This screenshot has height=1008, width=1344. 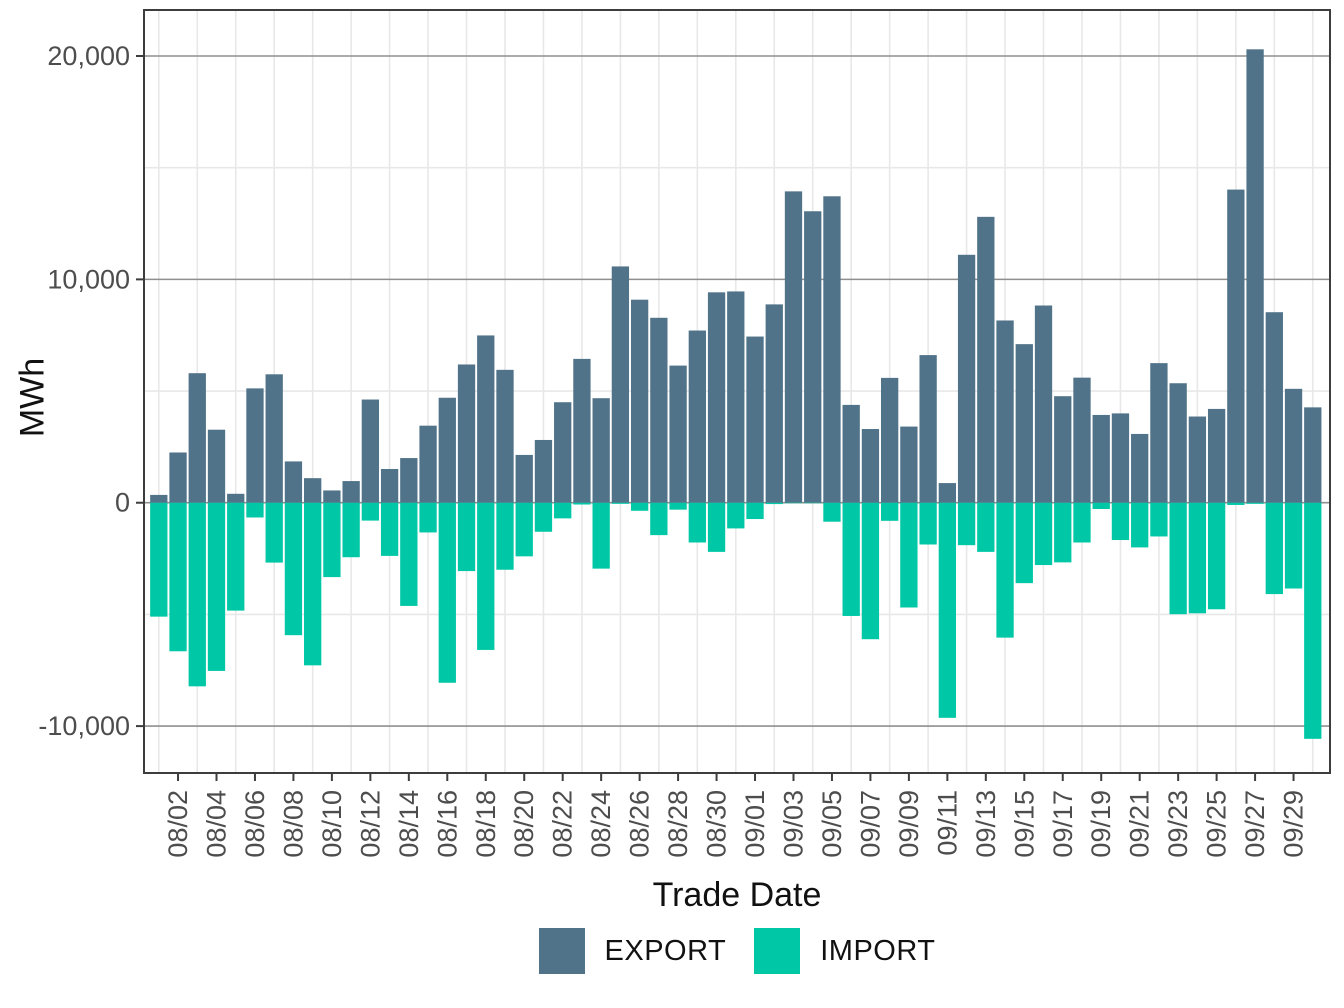 What do you see at coordinates (563, 824) in the screenshot?
I see `x-tick-label: 08/22` at bounding box center [563, 824].